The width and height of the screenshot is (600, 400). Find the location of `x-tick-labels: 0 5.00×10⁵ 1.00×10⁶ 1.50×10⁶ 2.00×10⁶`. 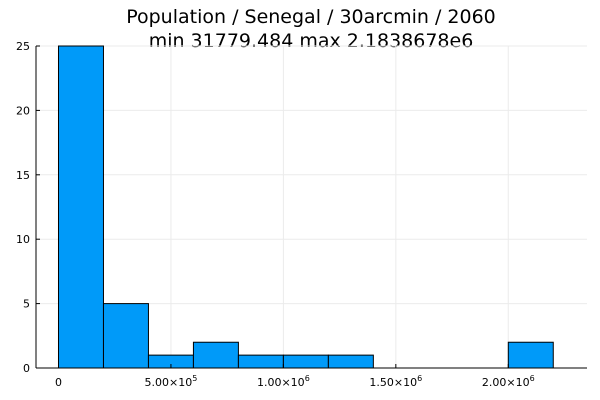

x-tick-labels: 0 5.00×10⁵ 1.00×10⁶ 1.50×10⁶ 2.00×10⁶ is located at coordinates (295, 381).